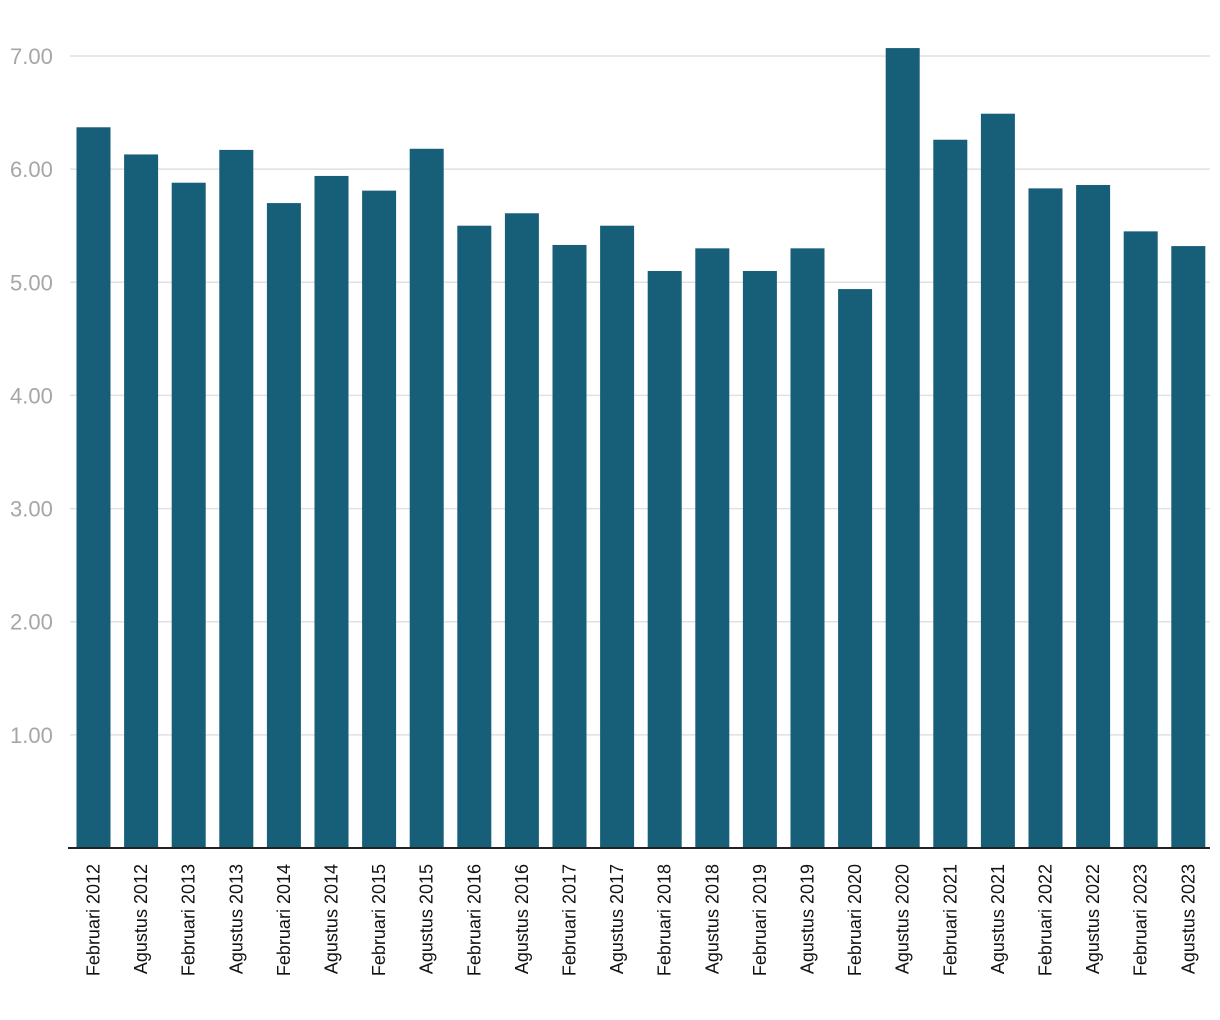 Image resolution: width=1220 pixels, height=1020 pixels. I want to click on x-tick-label: Agustus 2022, so click(1093, 919).